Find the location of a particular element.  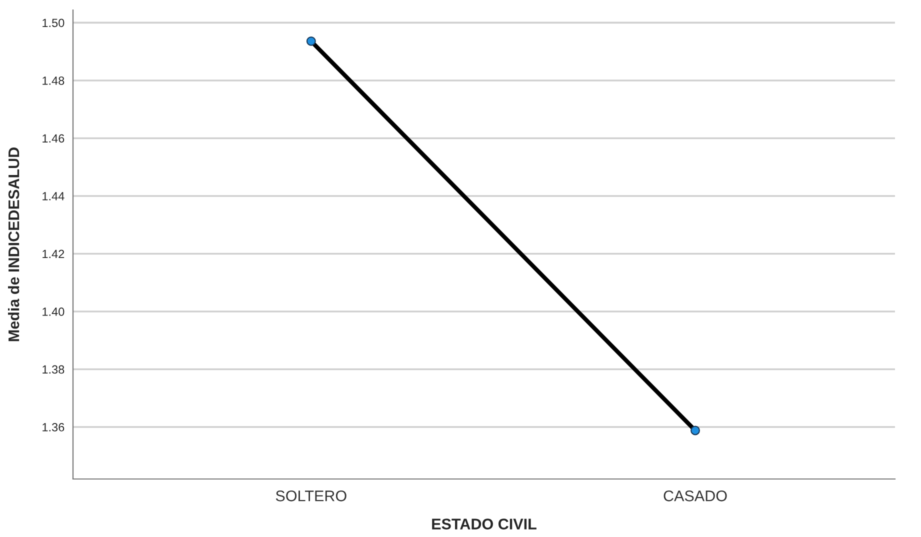

y-tick-label: 1.46 is located at coordinates (53, 138).